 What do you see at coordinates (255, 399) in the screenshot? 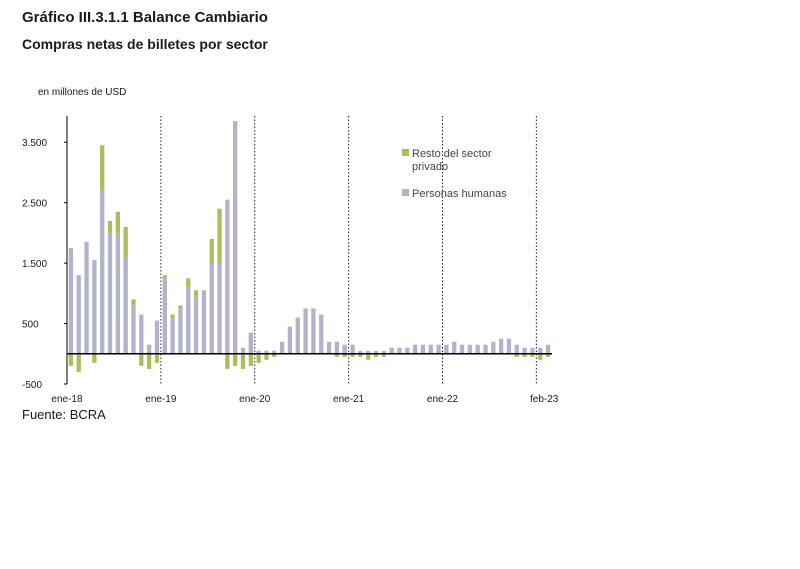
I see `x-tick-label: ene-20` at bounding box center [255, 399].